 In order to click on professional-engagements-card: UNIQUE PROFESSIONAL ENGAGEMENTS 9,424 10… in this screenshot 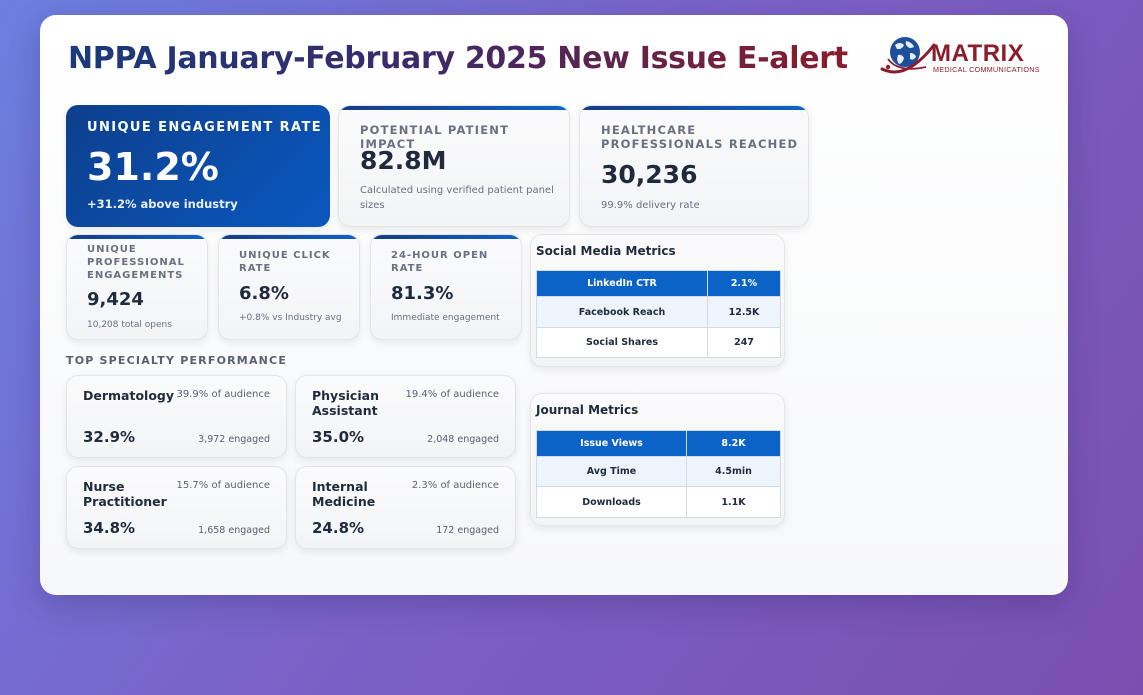, I will do `click(137, 287)`.